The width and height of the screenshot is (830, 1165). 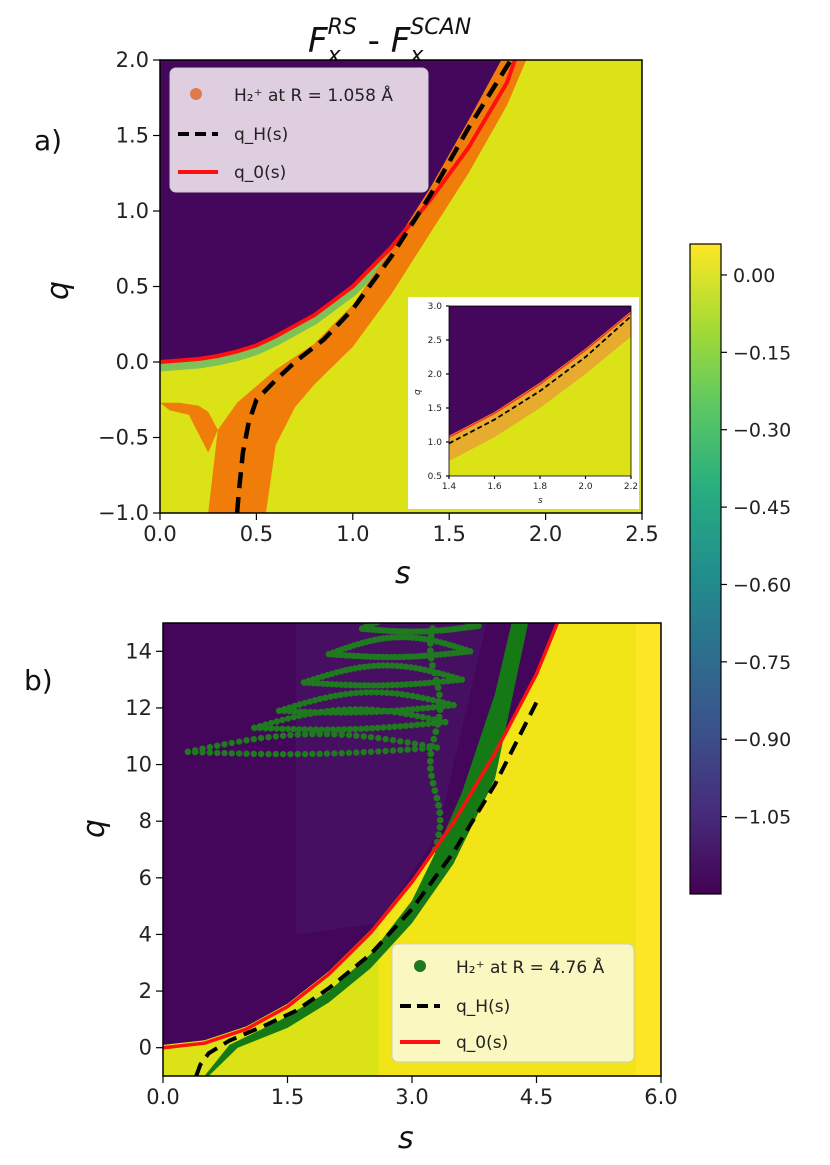 I want to click on a-xtick-label-5: 2.5, so click(x=641, y=534).